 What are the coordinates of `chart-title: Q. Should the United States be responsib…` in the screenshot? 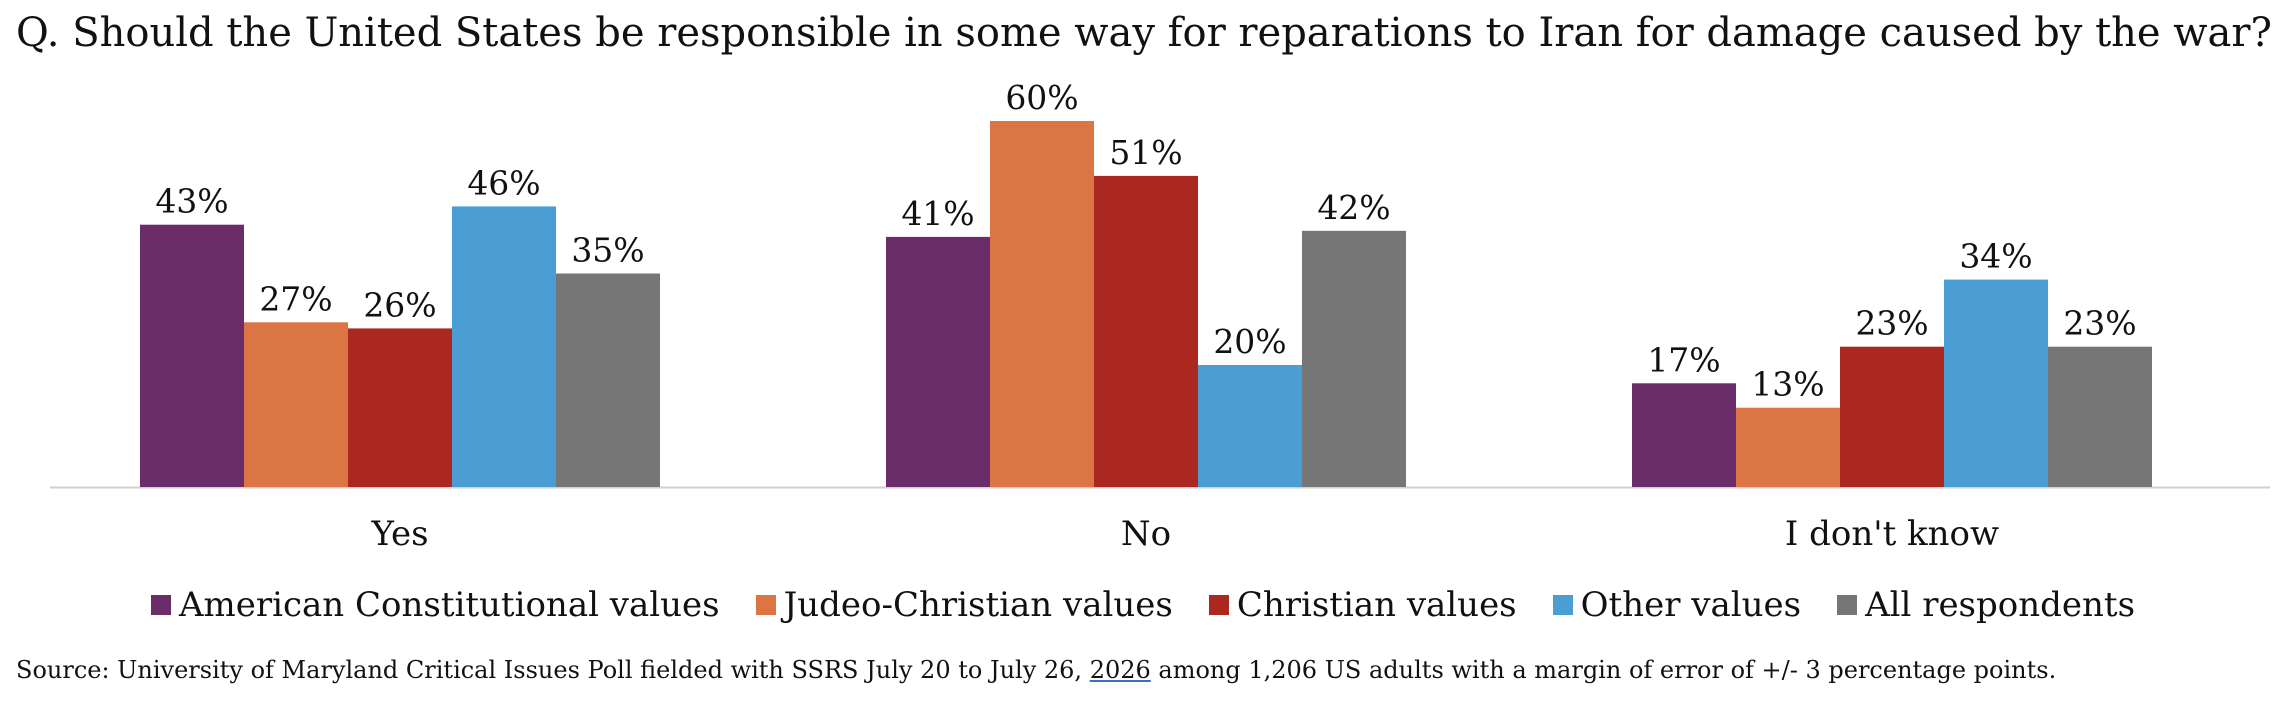 It's located at (1144, 33).